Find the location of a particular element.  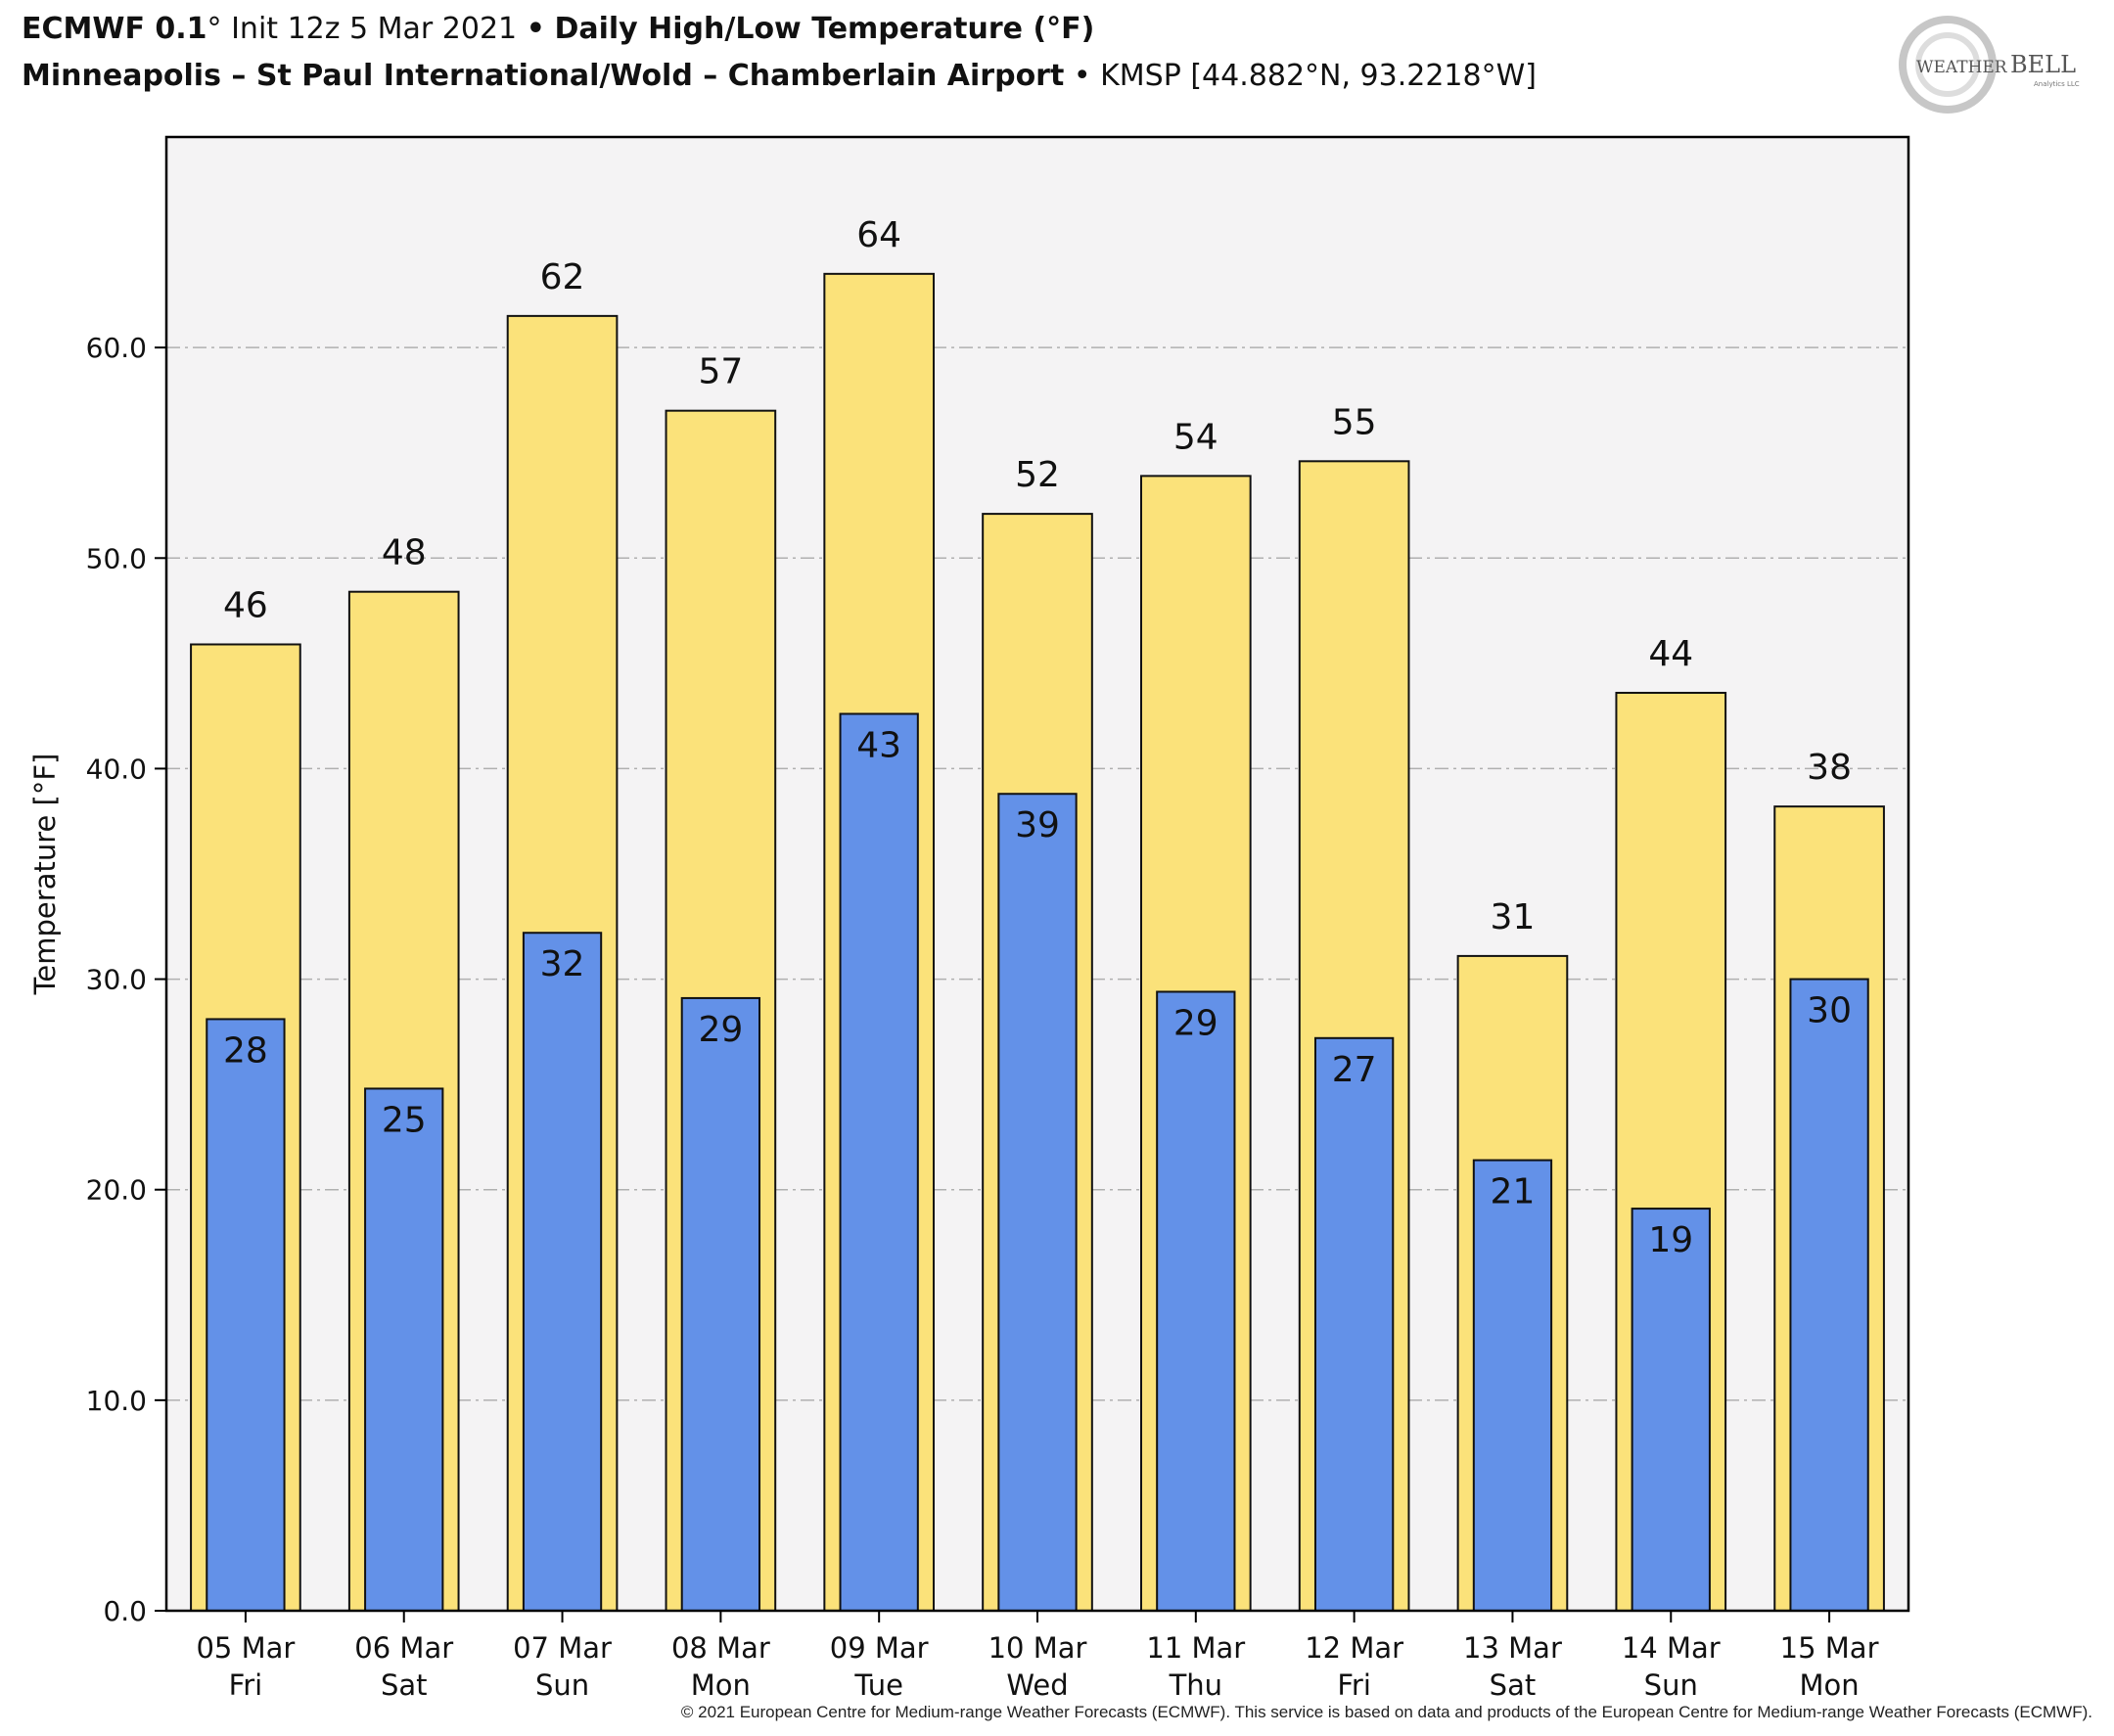

high-value-label: 46 is located at coordinates (245, 605).